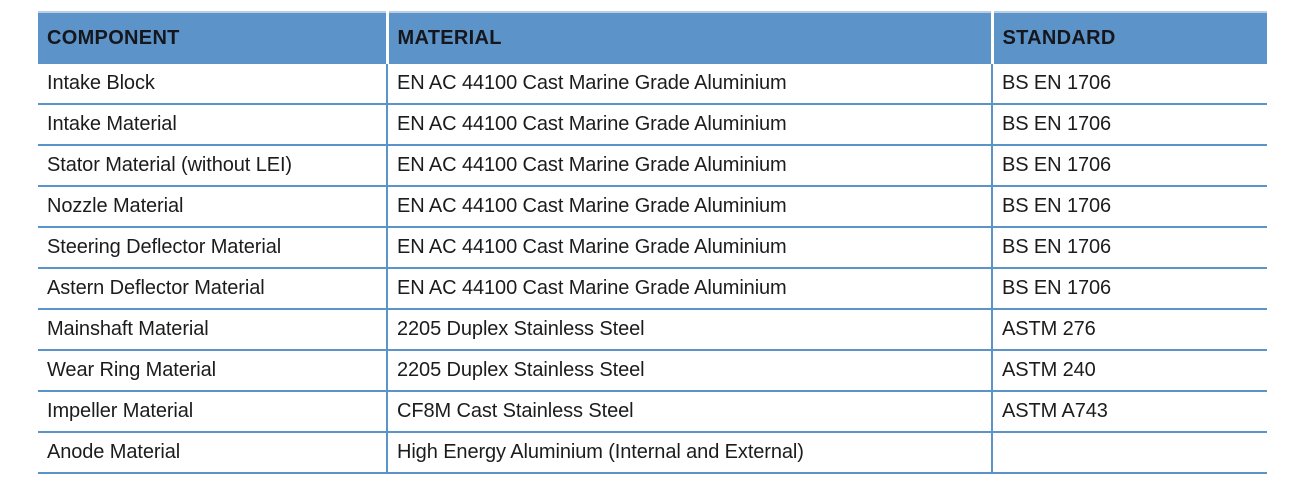 Image resolution: width=1296 pixels, height=487 pixels. What do you see at coordinates (212, 289) in the screenshot?
I see `cell-component: Astern Deflector Material` at bounding box center [212, 289].